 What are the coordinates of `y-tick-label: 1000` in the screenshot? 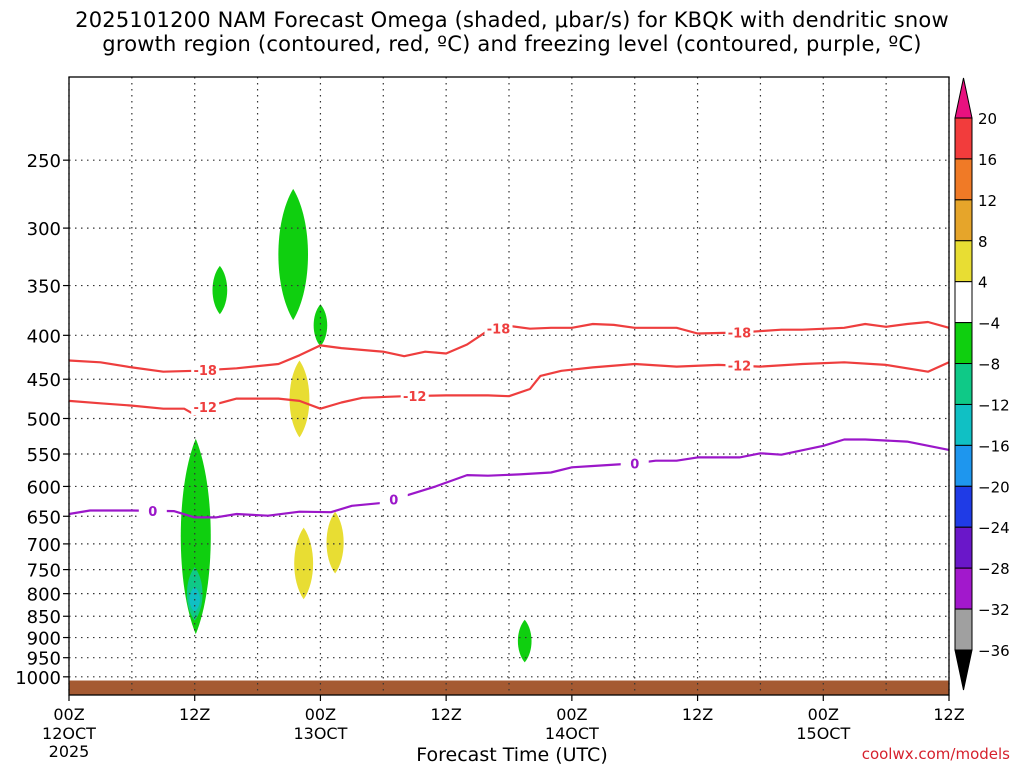 It's located at (38, 678).